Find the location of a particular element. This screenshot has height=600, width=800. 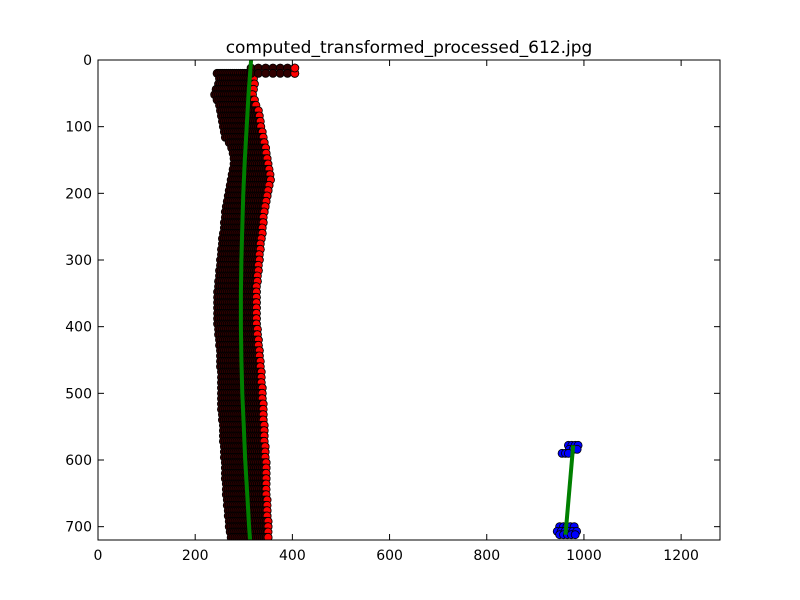

y-tick-label: 0 is located at coordinates (87, 61).